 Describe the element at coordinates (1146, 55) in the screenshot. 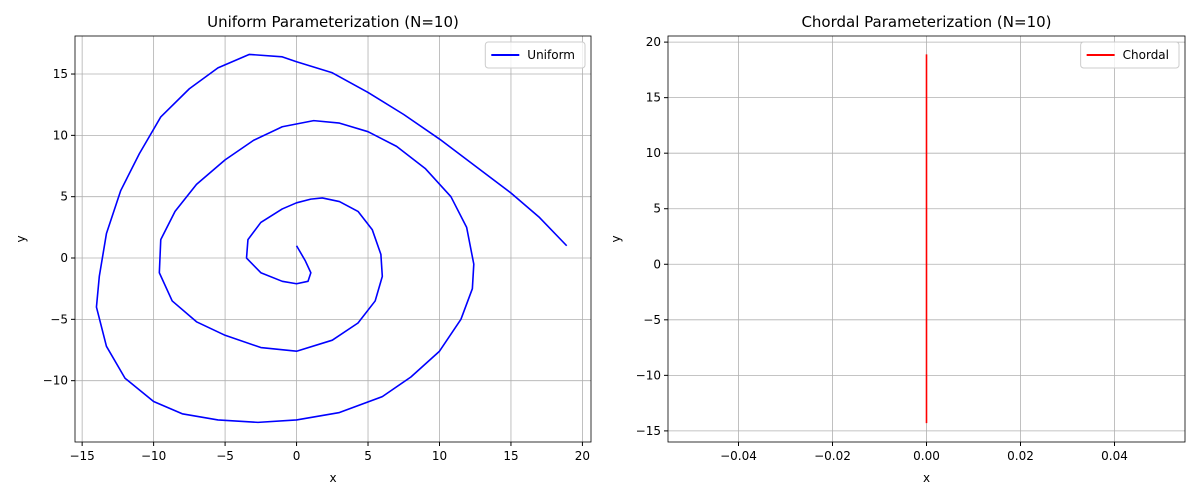

I see `legend-label: Chordal` at that location.